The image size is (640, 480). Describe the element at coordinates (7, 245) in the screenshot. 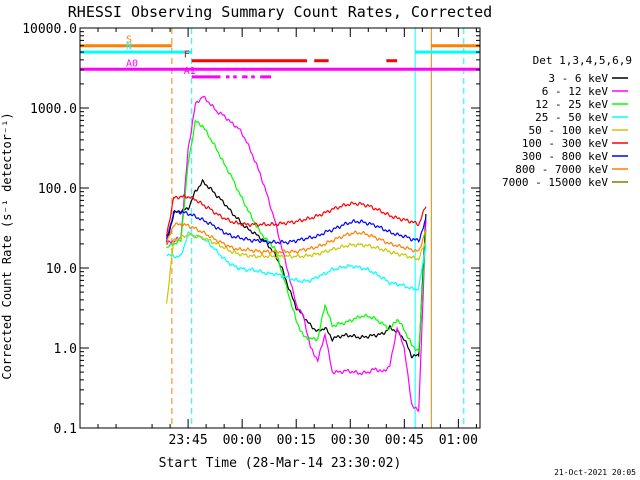

I see `y-axis-label: Corrected Count Rate (s⁻¹ detector⁻¹)` at that location.